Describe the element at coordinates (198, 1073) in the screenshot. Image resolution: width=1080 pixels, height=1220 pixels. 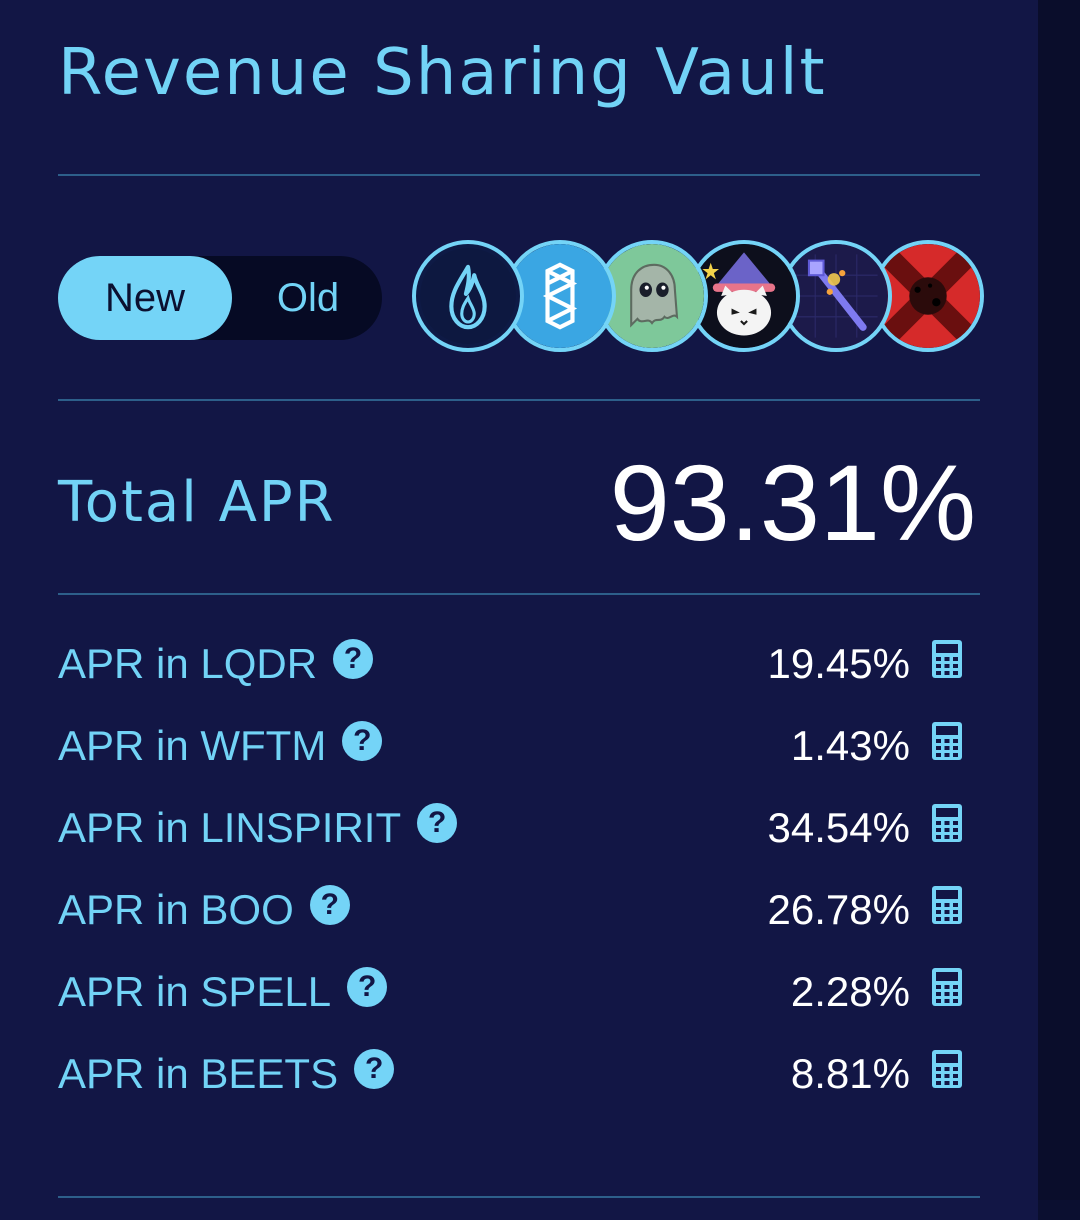
I see `apr-label: APR in BEETS` at that location.